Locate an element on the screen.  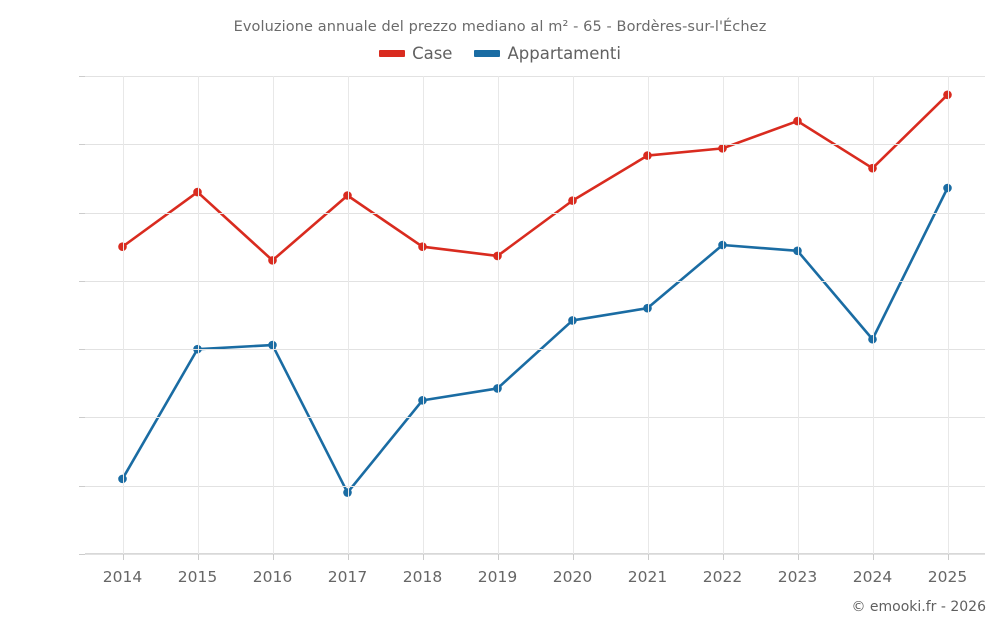
legend-item: Appartamenti is located at coordinates (547, 53).